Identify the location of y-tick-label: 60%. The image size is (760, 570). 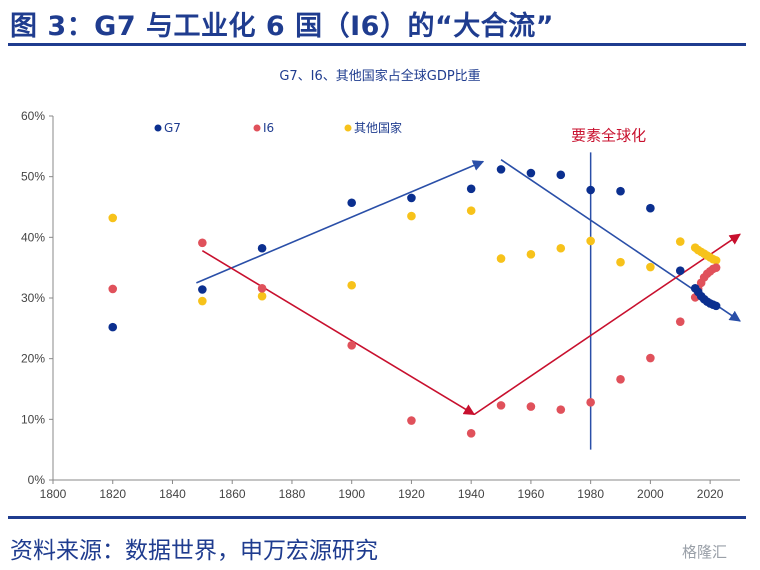
(33, 116).